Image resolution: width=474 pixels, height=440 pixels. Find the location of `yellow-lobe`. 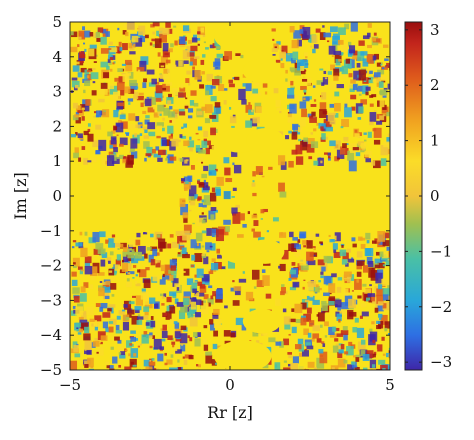

yellow-lobe is located at coordinates (243, 355).